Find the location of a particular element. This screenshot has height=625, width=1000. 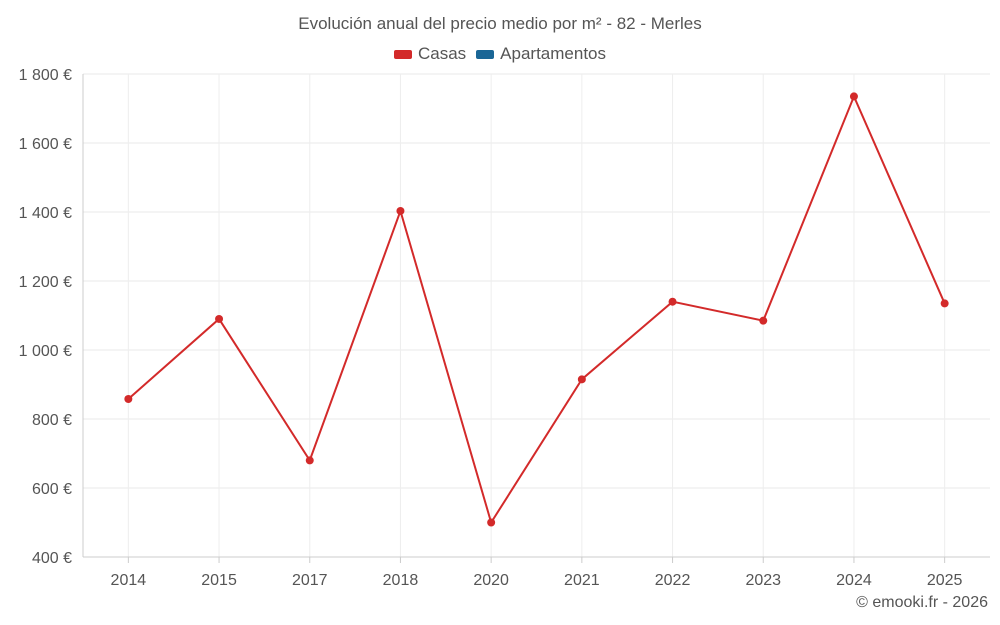

x-tick-label: 2018 is located at coordinates (401, 580).